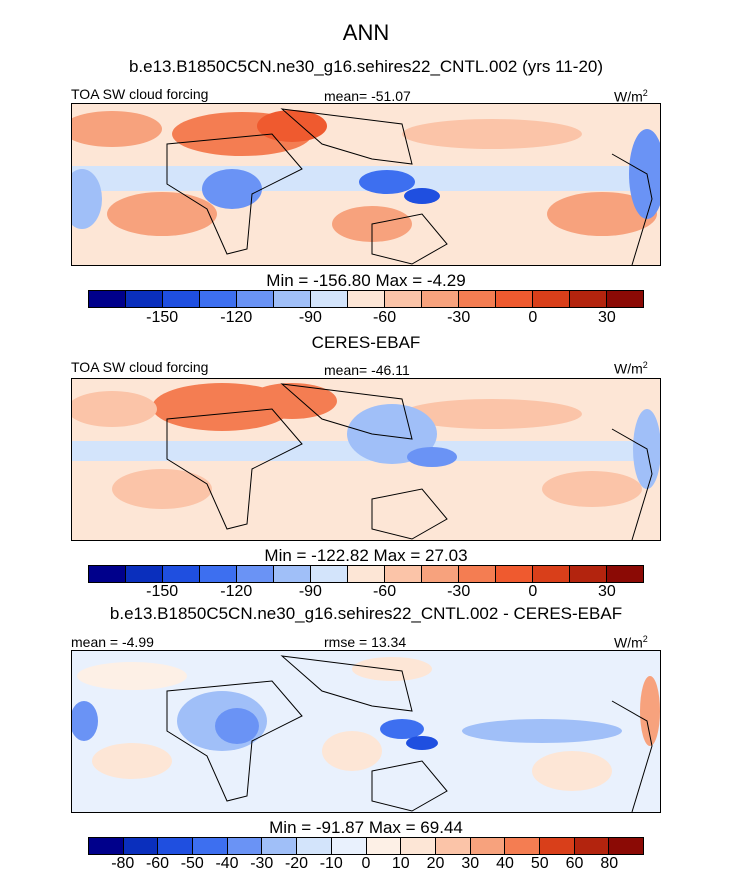 This screenshot has height=877, width=732. Describe the element at coordinates (505, 863) in the screenshot. I see `colorbar-tick-label: 40` at that location.